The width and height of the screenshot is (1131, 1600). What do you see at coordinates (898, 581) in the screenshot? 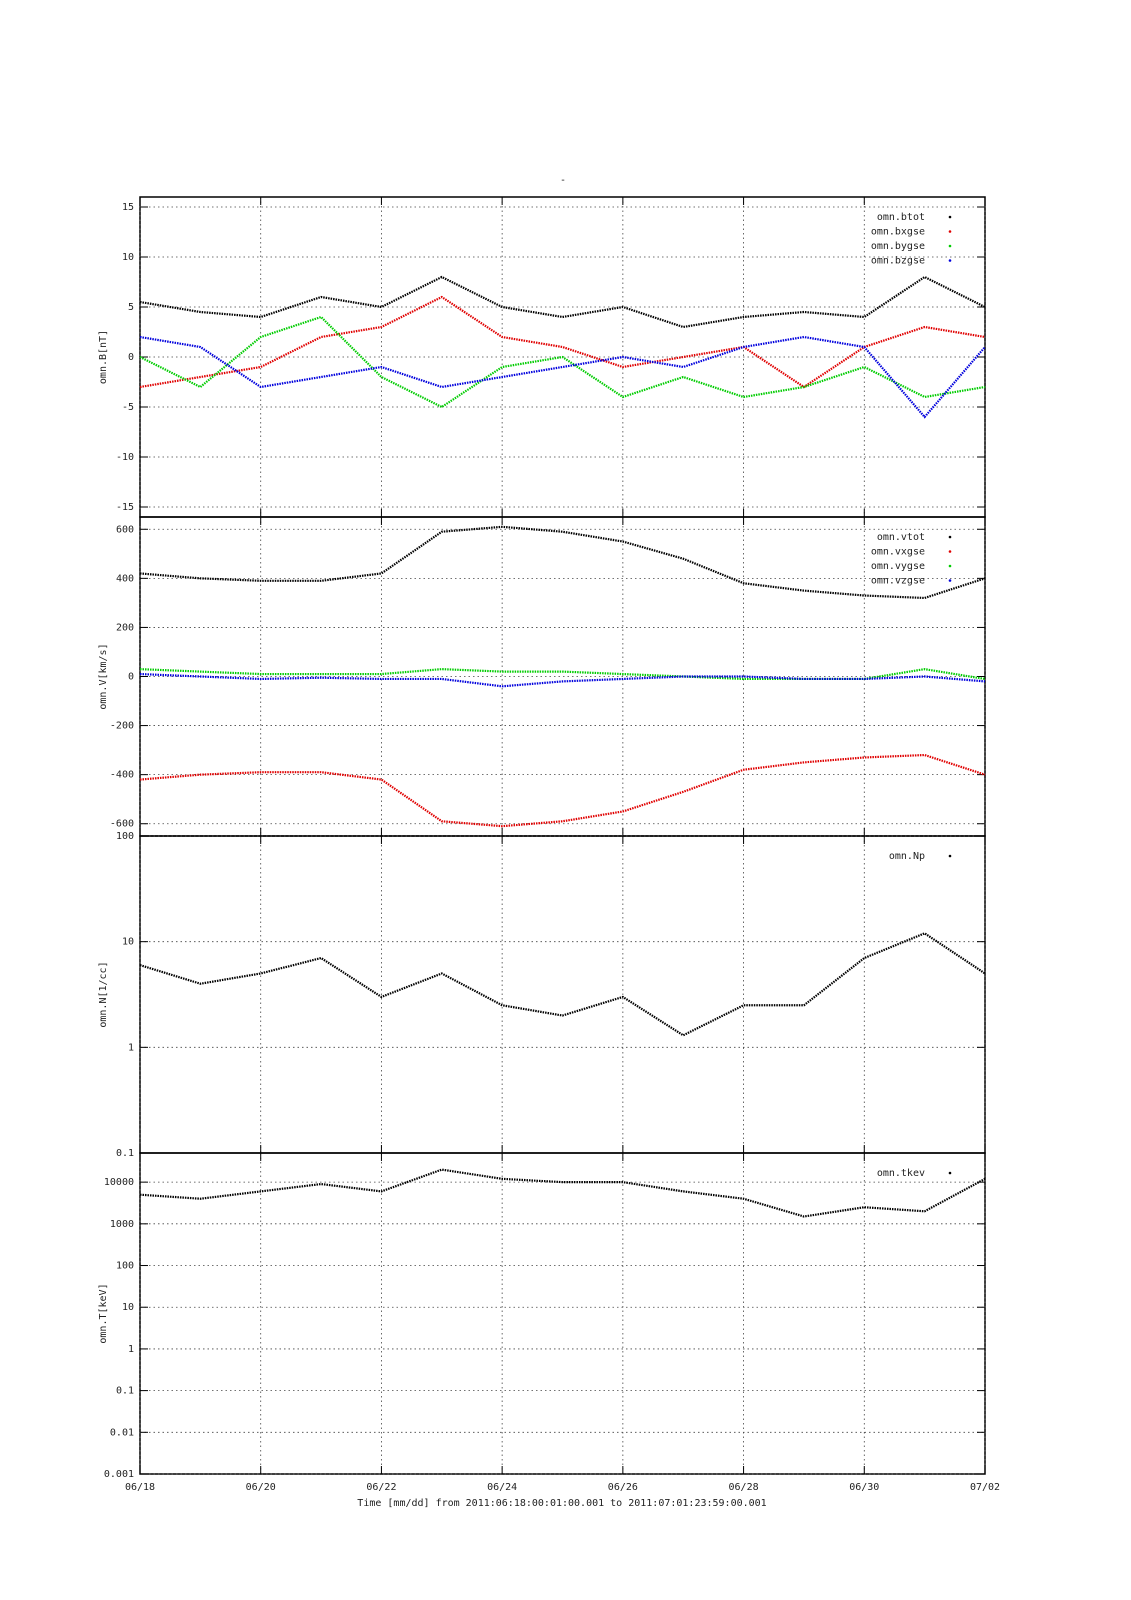
I see `legend-label: omn.vzgse` at bounding box center [898, 581].